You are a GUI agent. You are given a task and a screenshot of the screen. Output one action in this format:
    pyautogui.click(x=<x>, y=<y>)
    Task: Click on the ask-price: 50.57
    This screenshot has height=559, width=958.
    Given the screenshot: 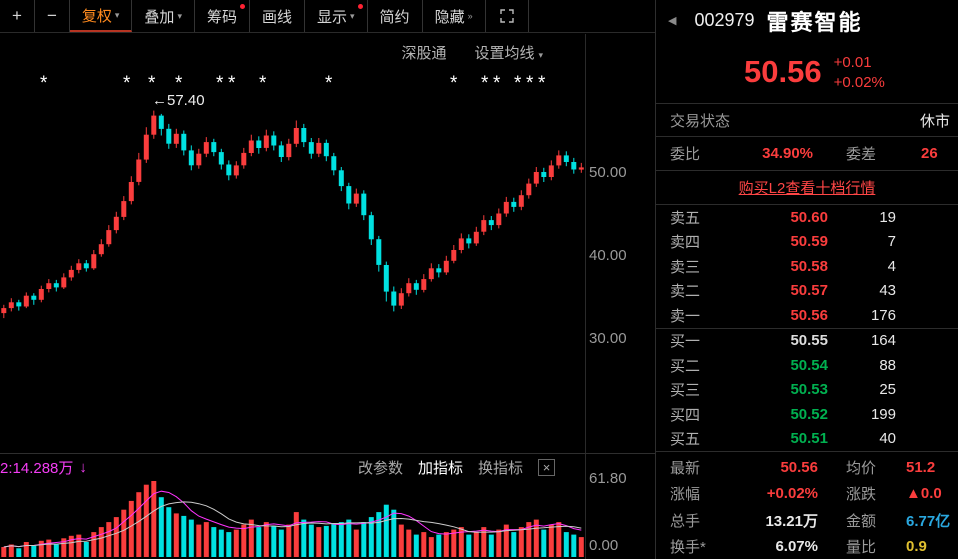 What is the action you would take?
    pyautogui.click(x=809, y=291)
    